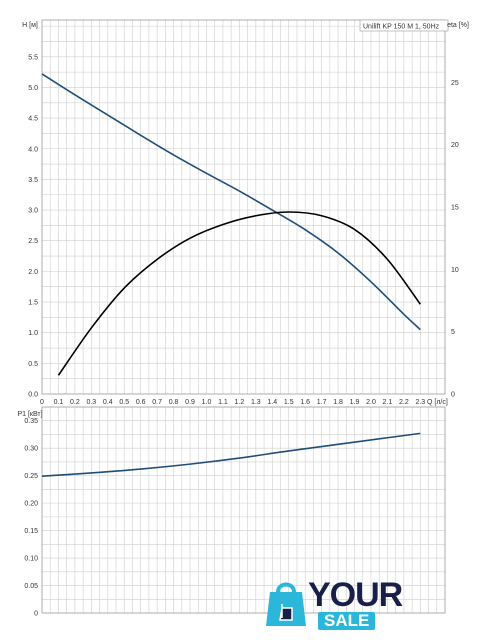  Describe the element at coordinates (388, 402) in the screenshot. I see `x-tick-label: 2.1` at that location.